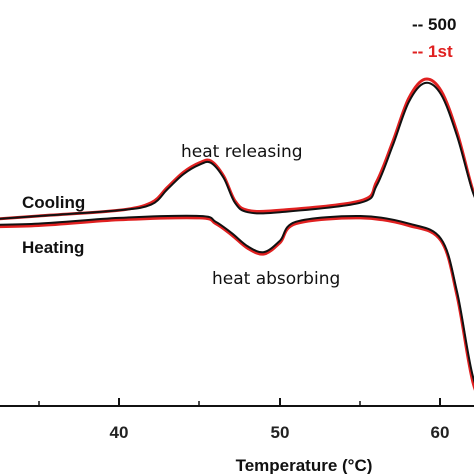  Describe the element at coordinates (53, 202) in the screenshot. I see `cooling-label: Cooling` at that location.